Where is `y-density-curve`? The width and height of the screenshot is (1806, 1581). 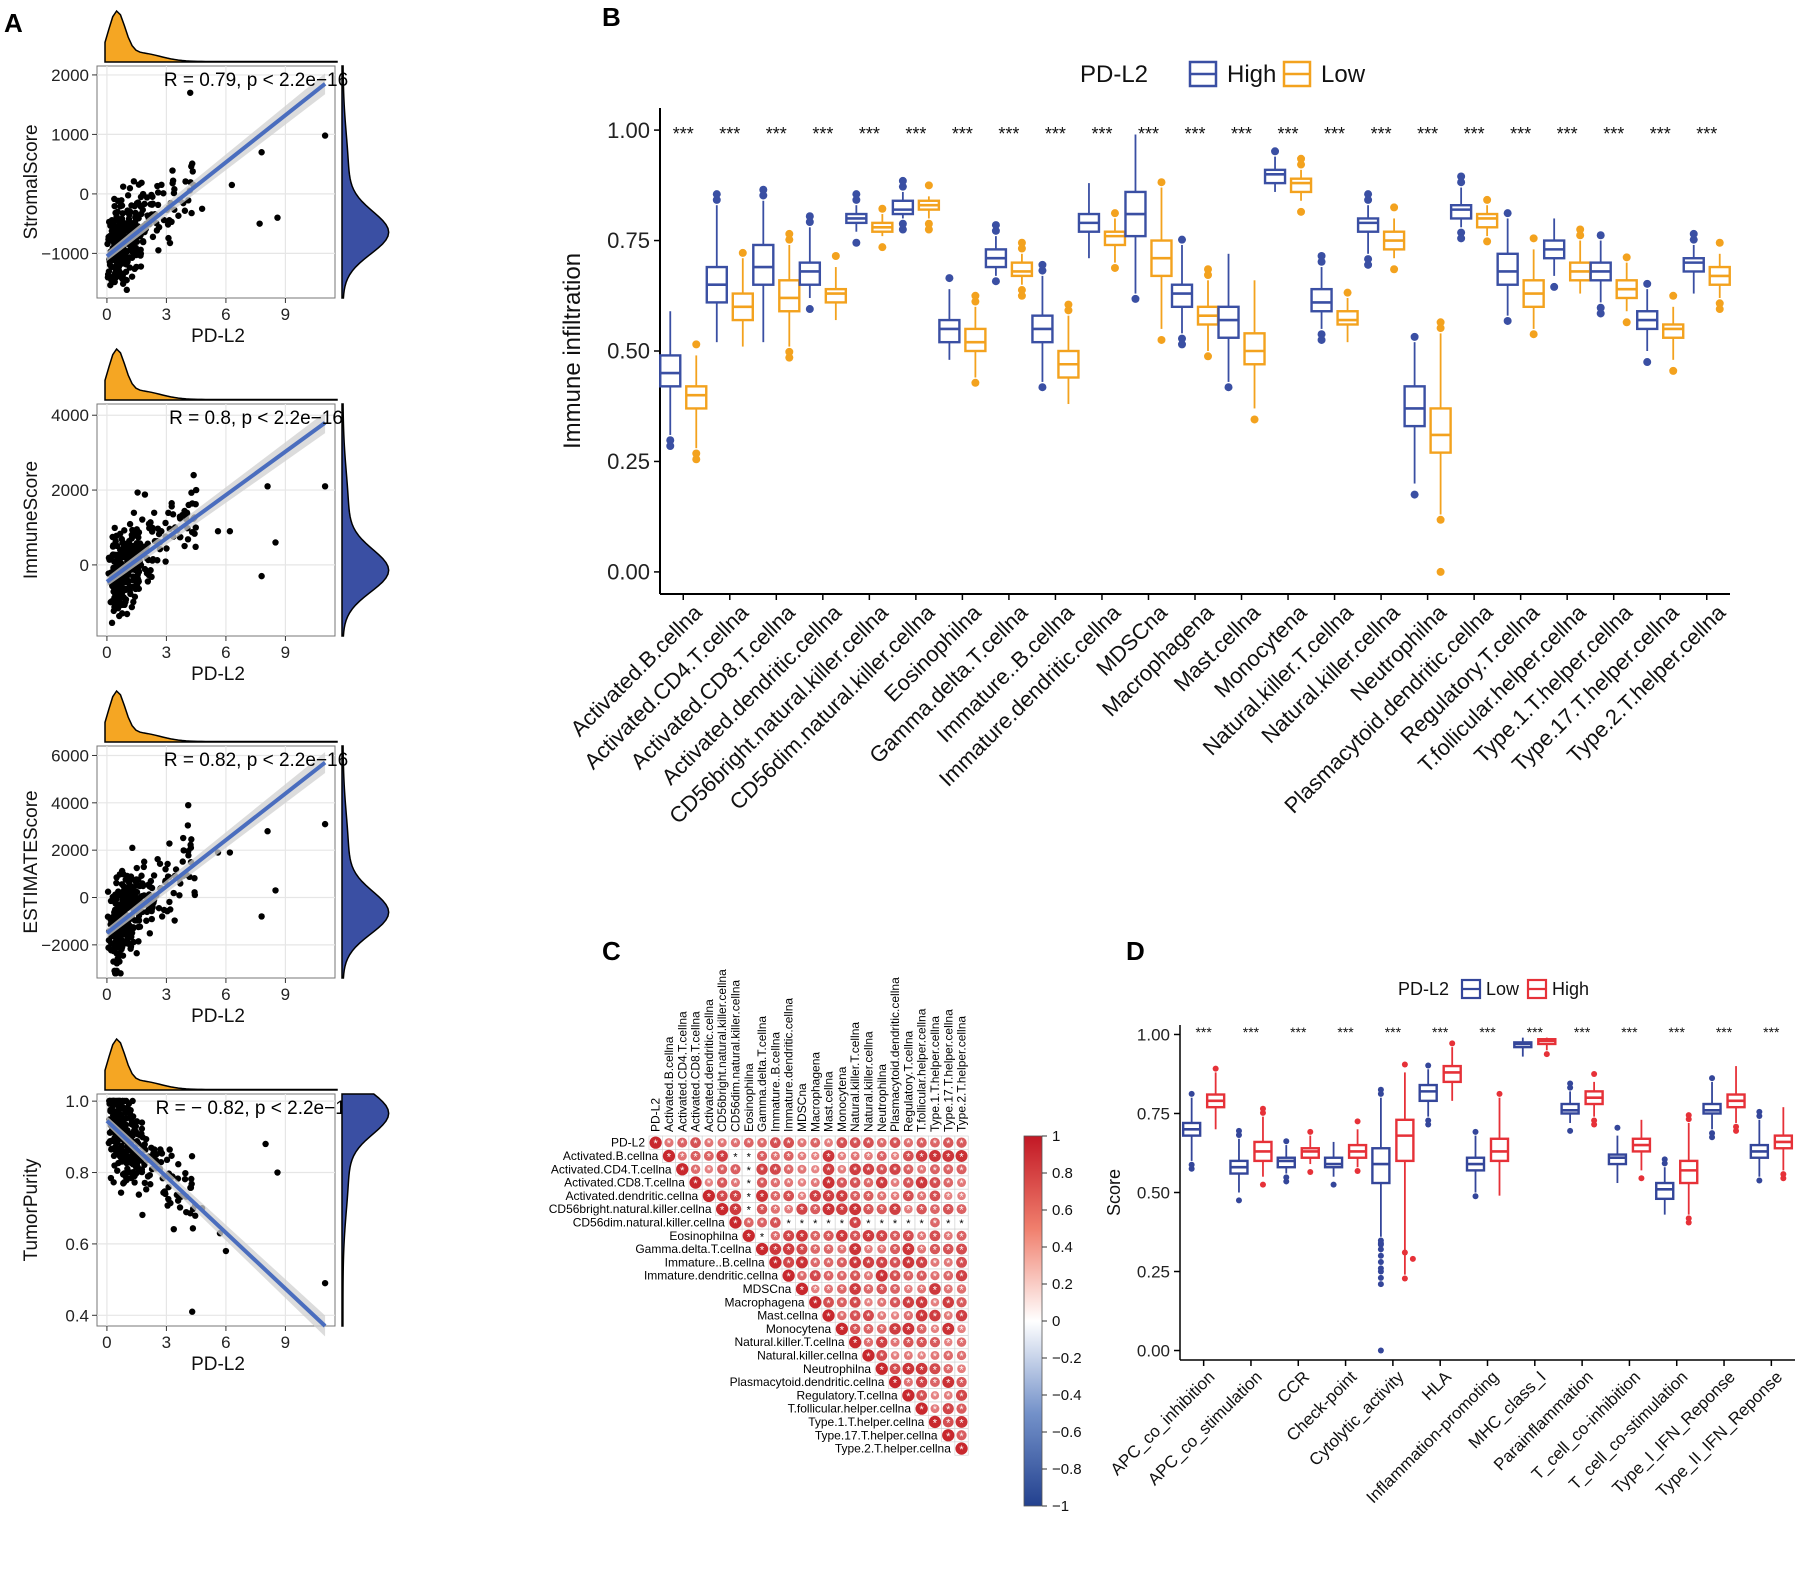
y-density-curve is located at coordinates (365, 520).